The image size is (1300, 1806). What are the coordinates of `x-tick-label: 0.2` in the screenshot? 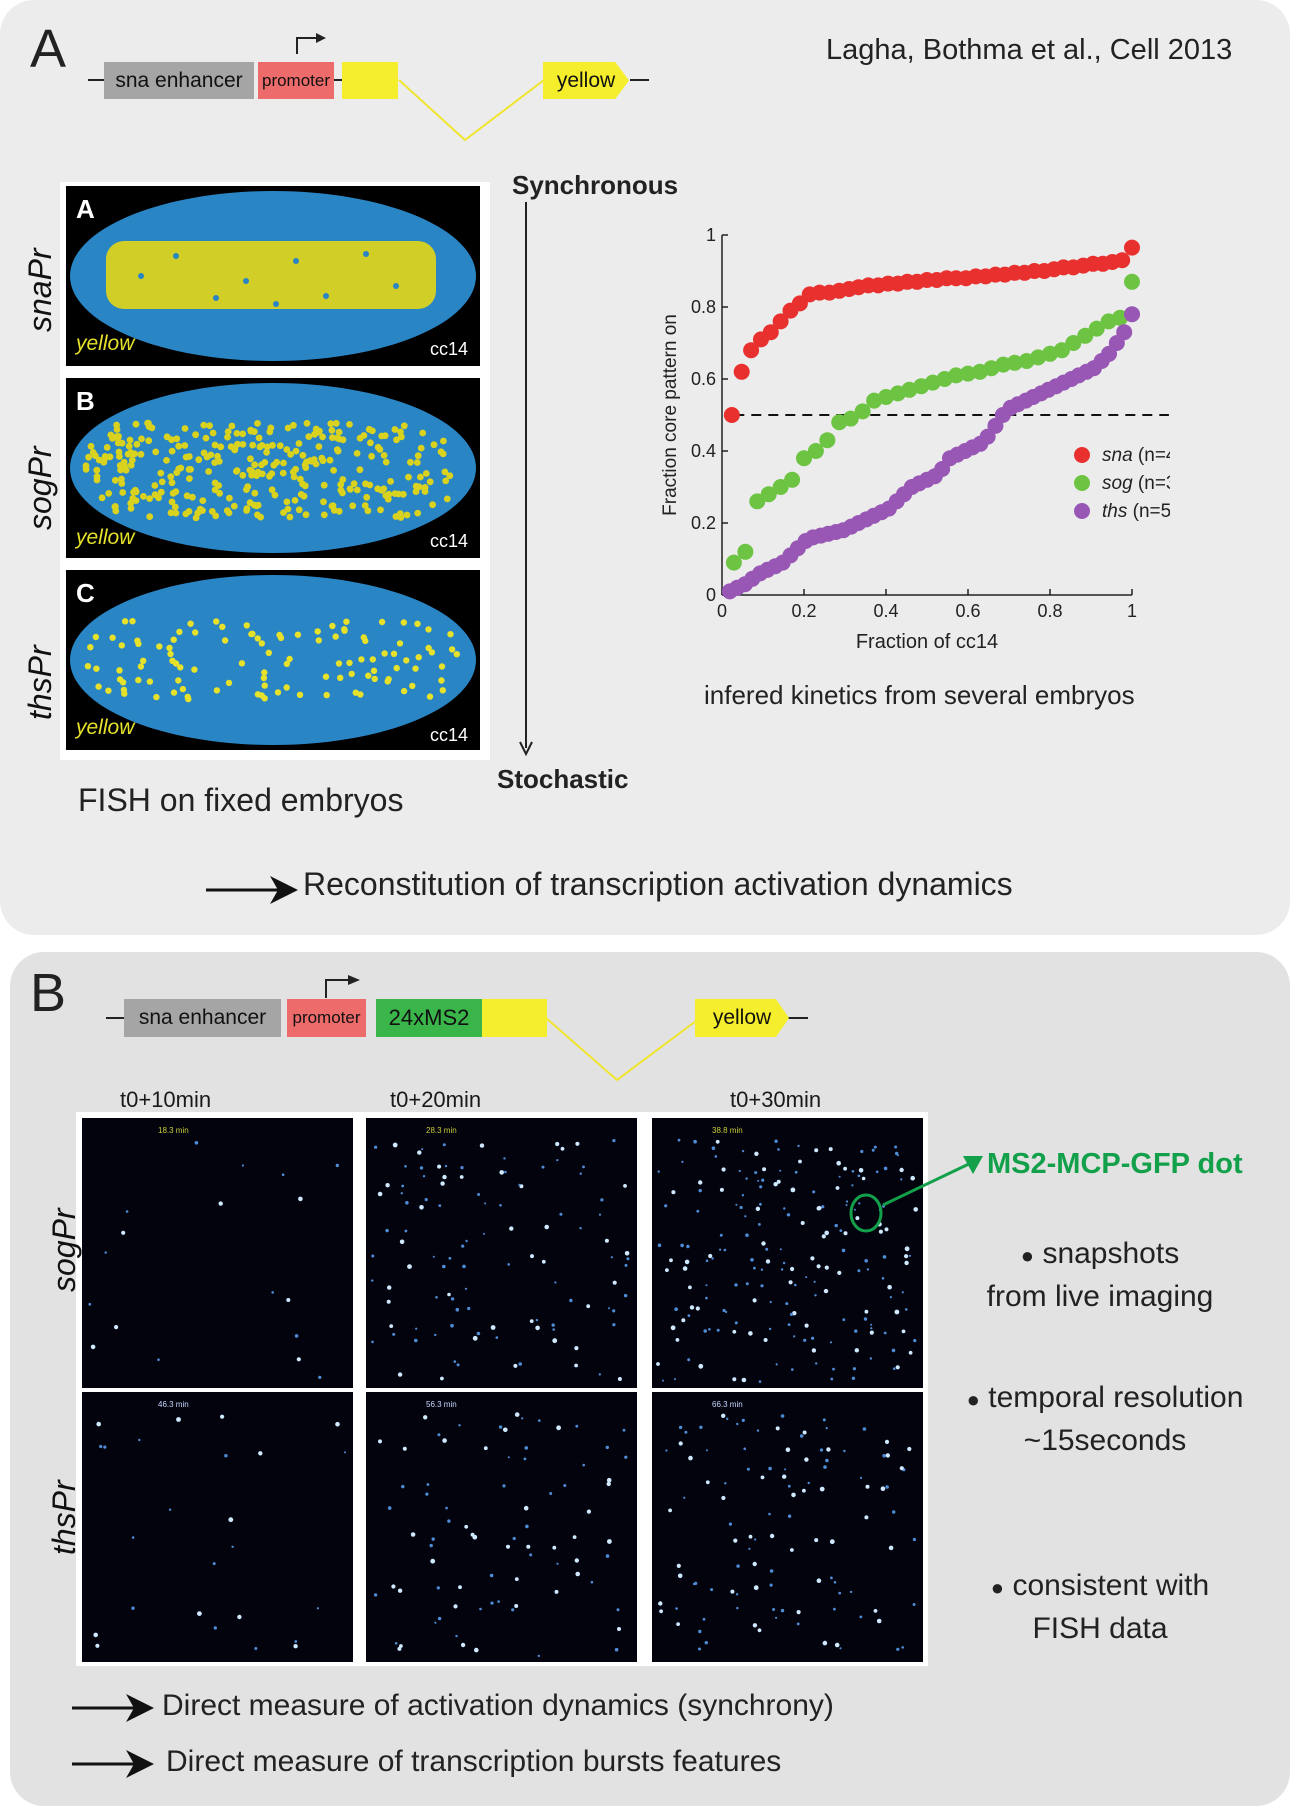 It's located at (803, 611).